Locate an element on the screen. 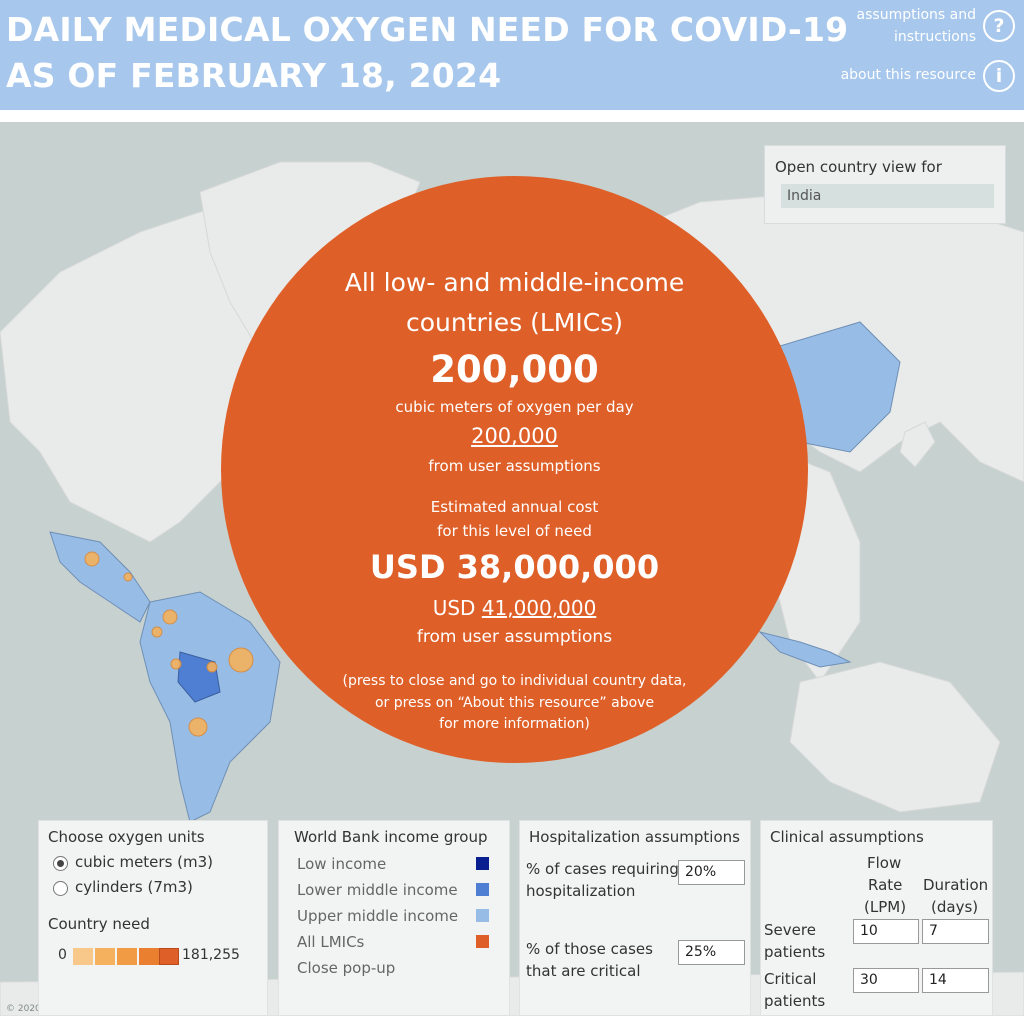  critical-duration-input: 14 is located at coordinates (955, 980).